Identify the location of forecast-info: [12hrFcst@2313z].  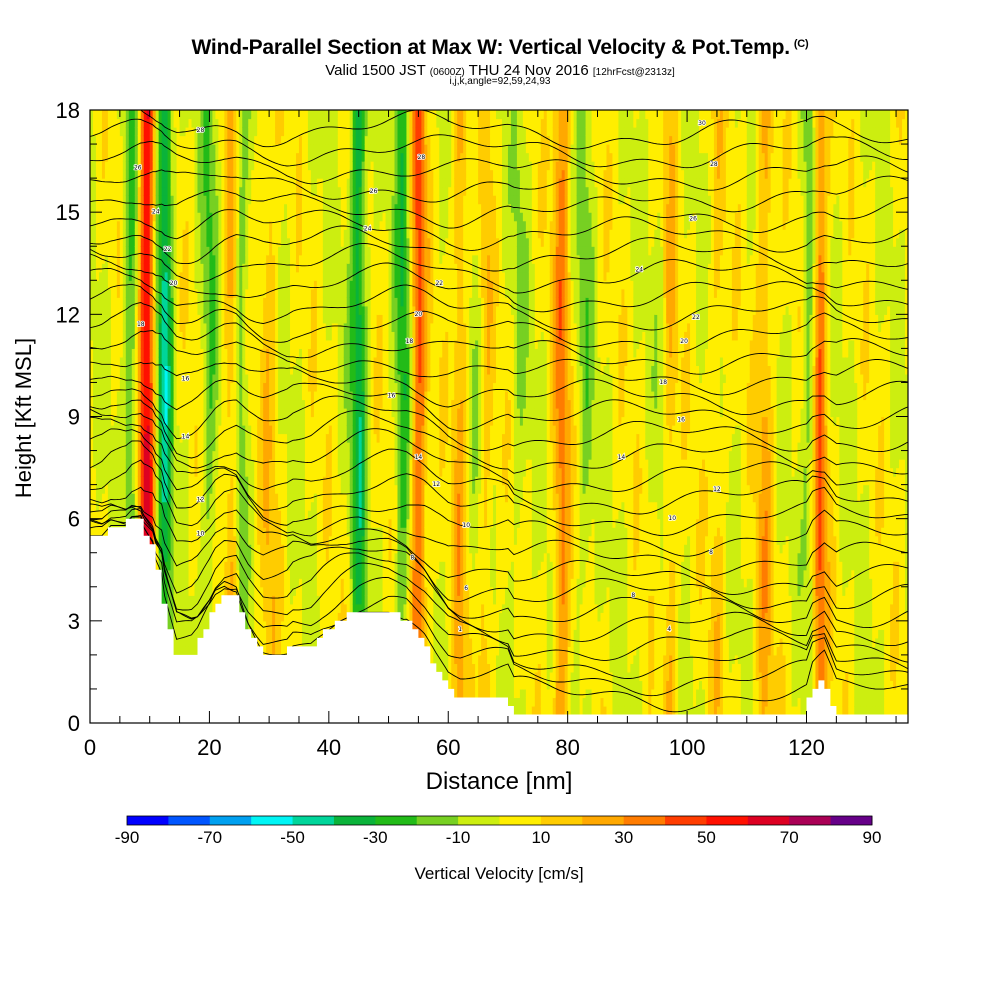
(633, 72).